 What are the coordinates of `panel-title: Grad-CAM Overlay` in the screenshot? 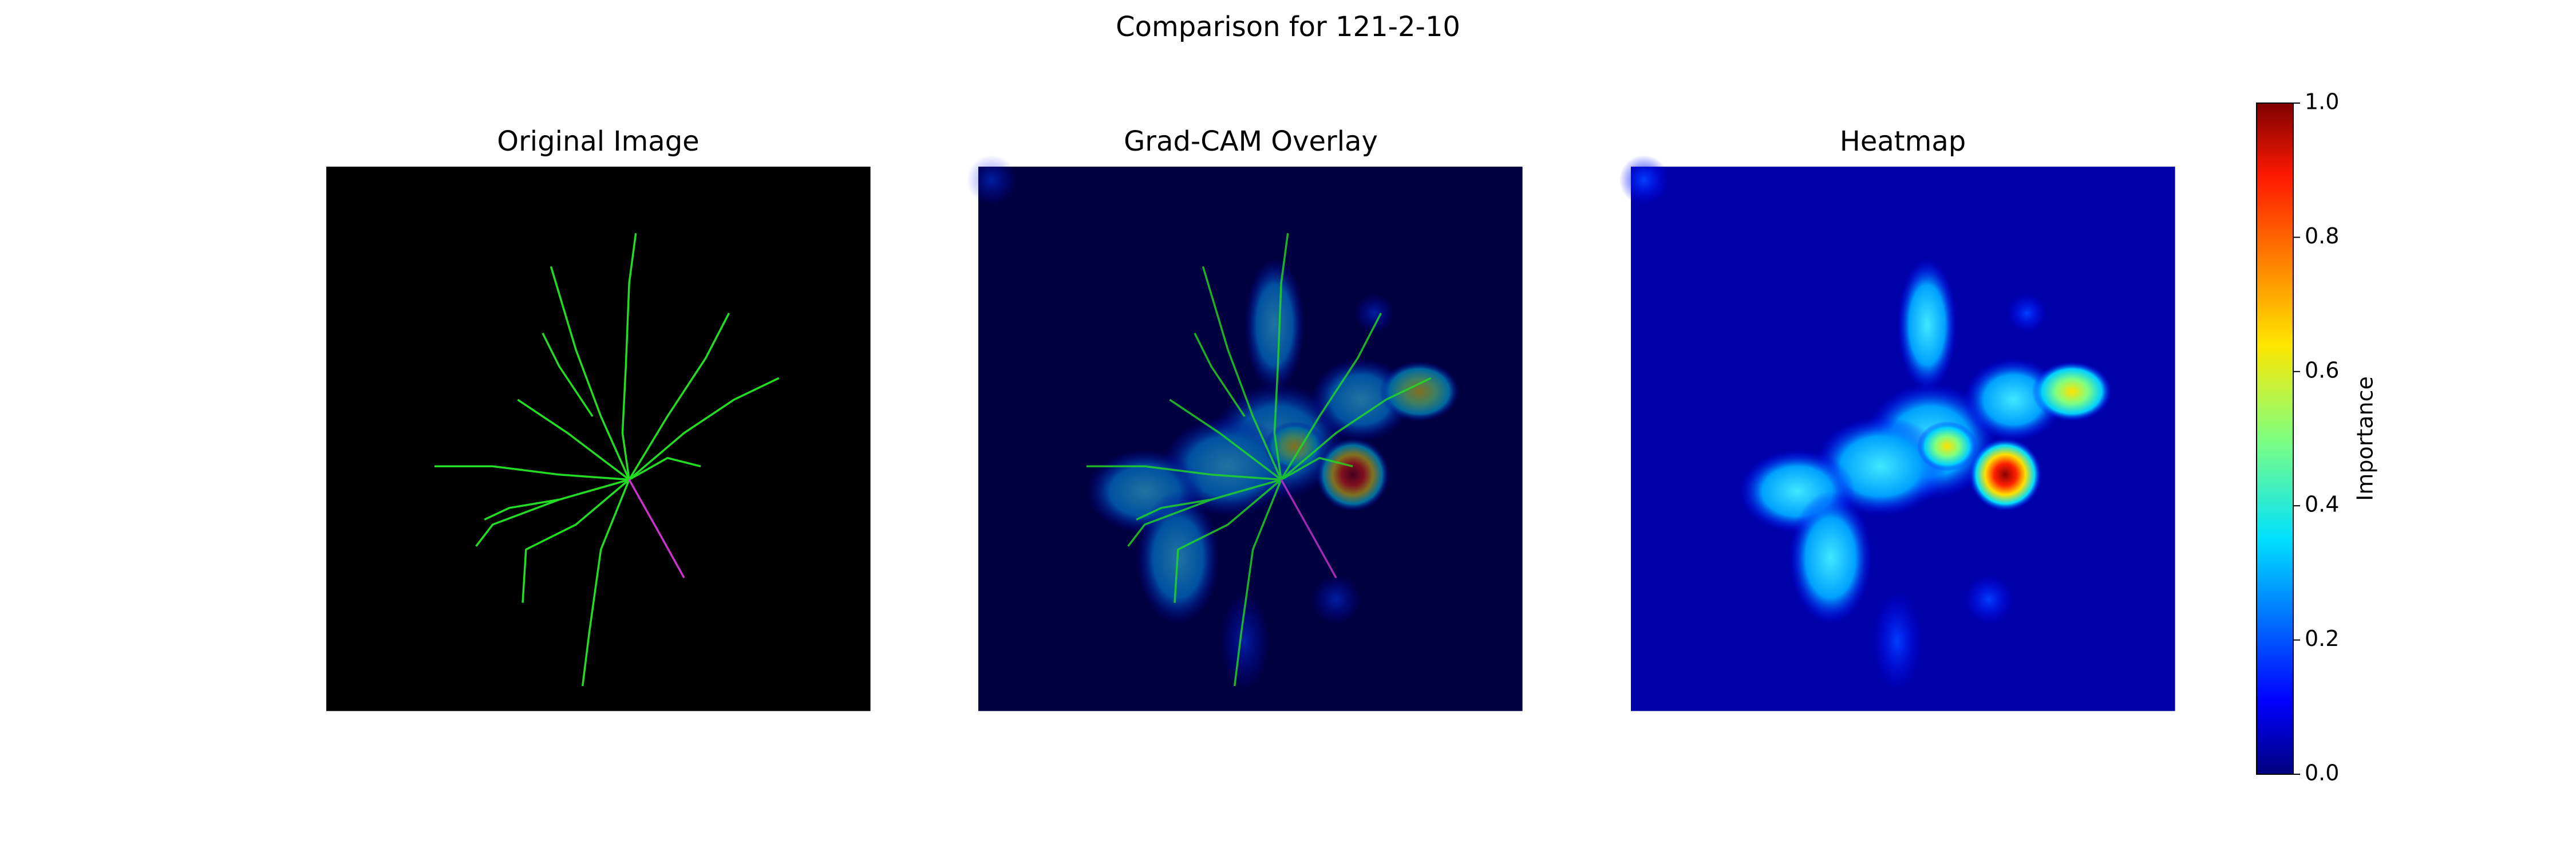 It's located at (1251, 141).